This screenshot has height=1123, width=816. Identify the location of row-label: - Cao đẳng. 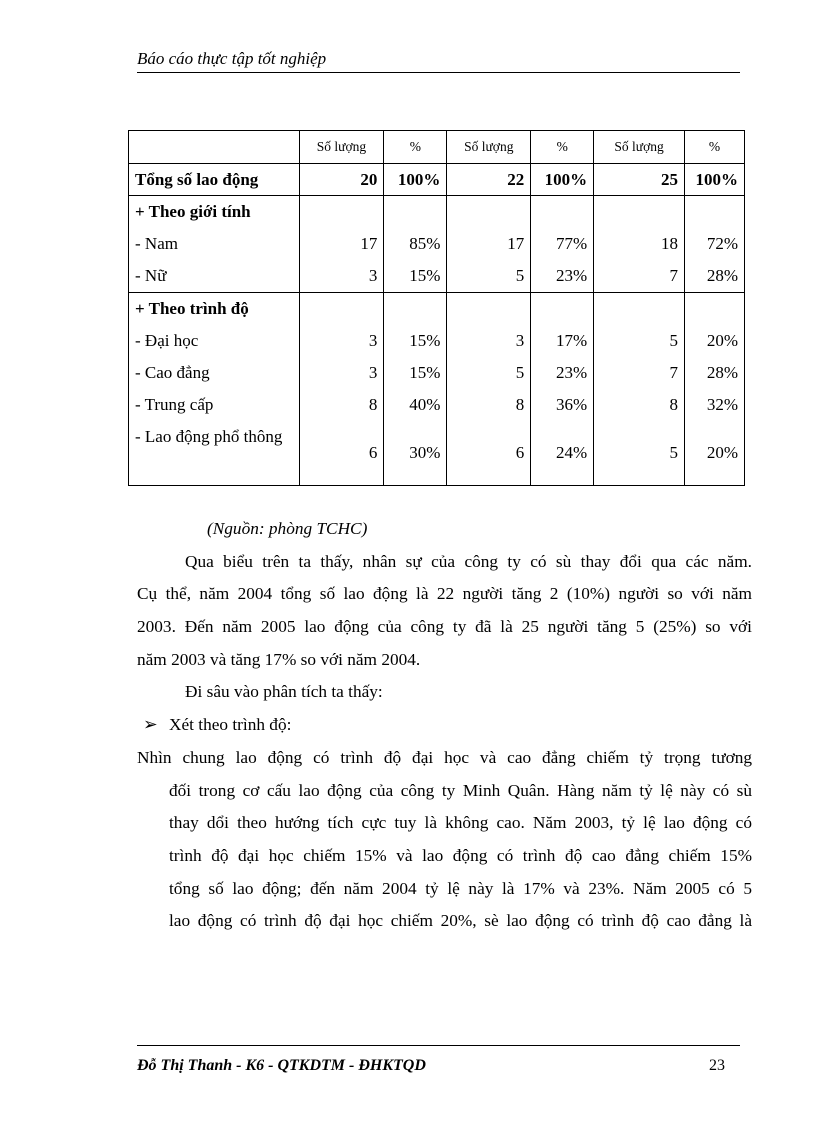
(172, 372).